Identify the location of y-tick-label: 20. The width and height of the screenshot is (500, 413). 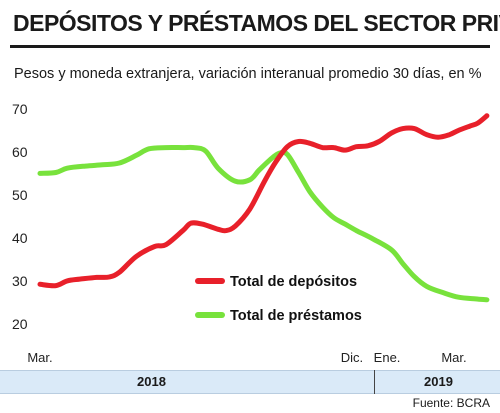
(20, 324).